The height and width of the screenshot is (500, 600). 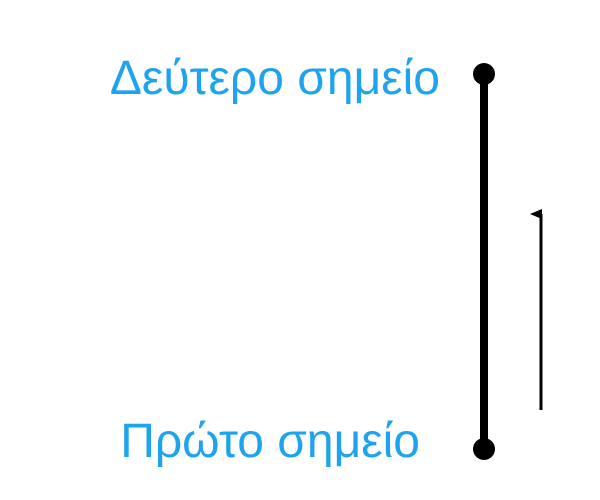 I want to click on first-point-dot, so click(x=484, y=449).